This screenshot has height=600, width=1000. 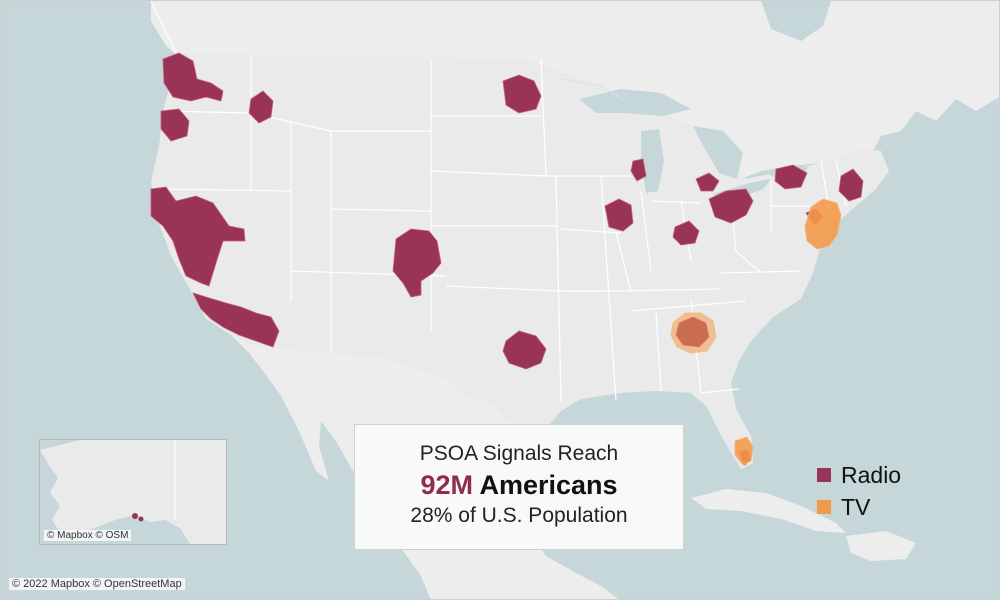 What do you see at coordinates (548, 485) in the screenshot?
I see `headline-word: Americans` at bounding box center [548, 485].